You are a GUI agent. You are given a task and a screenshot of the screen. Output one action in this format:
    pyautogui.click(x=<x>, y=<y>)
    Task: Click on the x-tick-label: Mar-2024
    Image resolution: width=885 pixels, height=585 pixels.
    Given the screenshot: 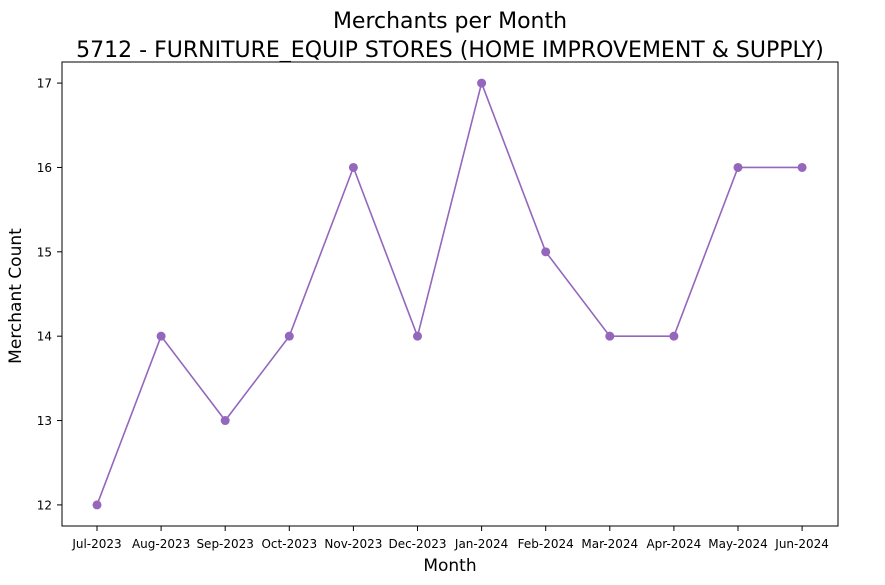 What is the action you would take?
    pyautogui.click(x=609, y=544)
    